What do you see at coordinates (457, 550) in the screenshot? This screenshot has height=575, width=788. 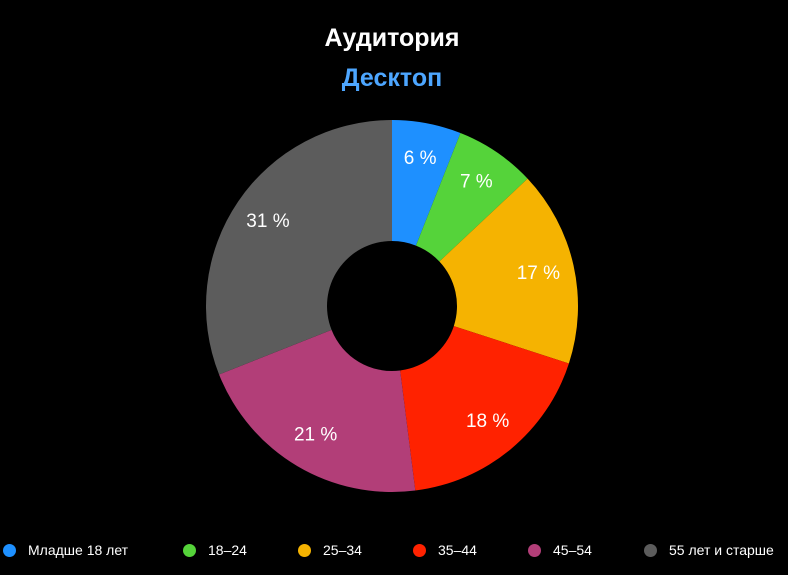 I see `legend-label: 35–44` at bounding box center [457, 550].